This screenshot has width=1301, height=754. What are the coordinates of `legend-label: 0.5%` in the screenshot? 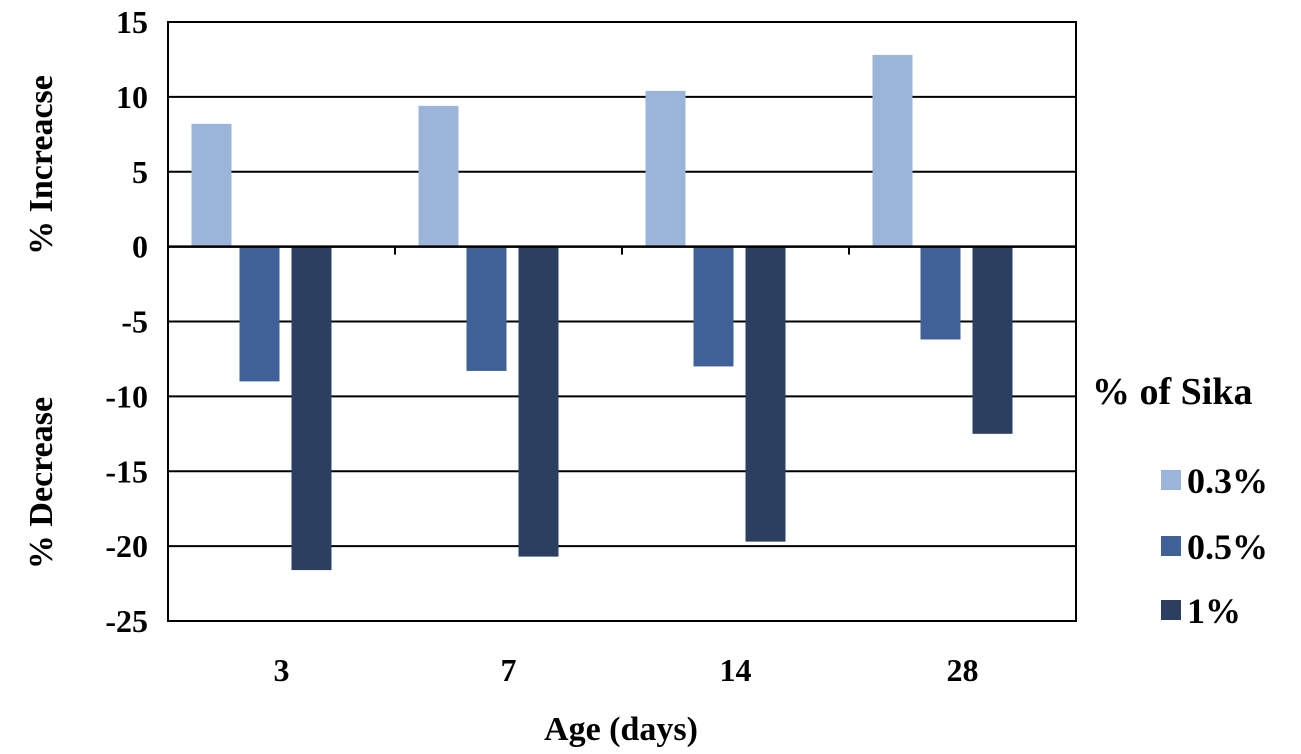 It's located at (1227, 547).